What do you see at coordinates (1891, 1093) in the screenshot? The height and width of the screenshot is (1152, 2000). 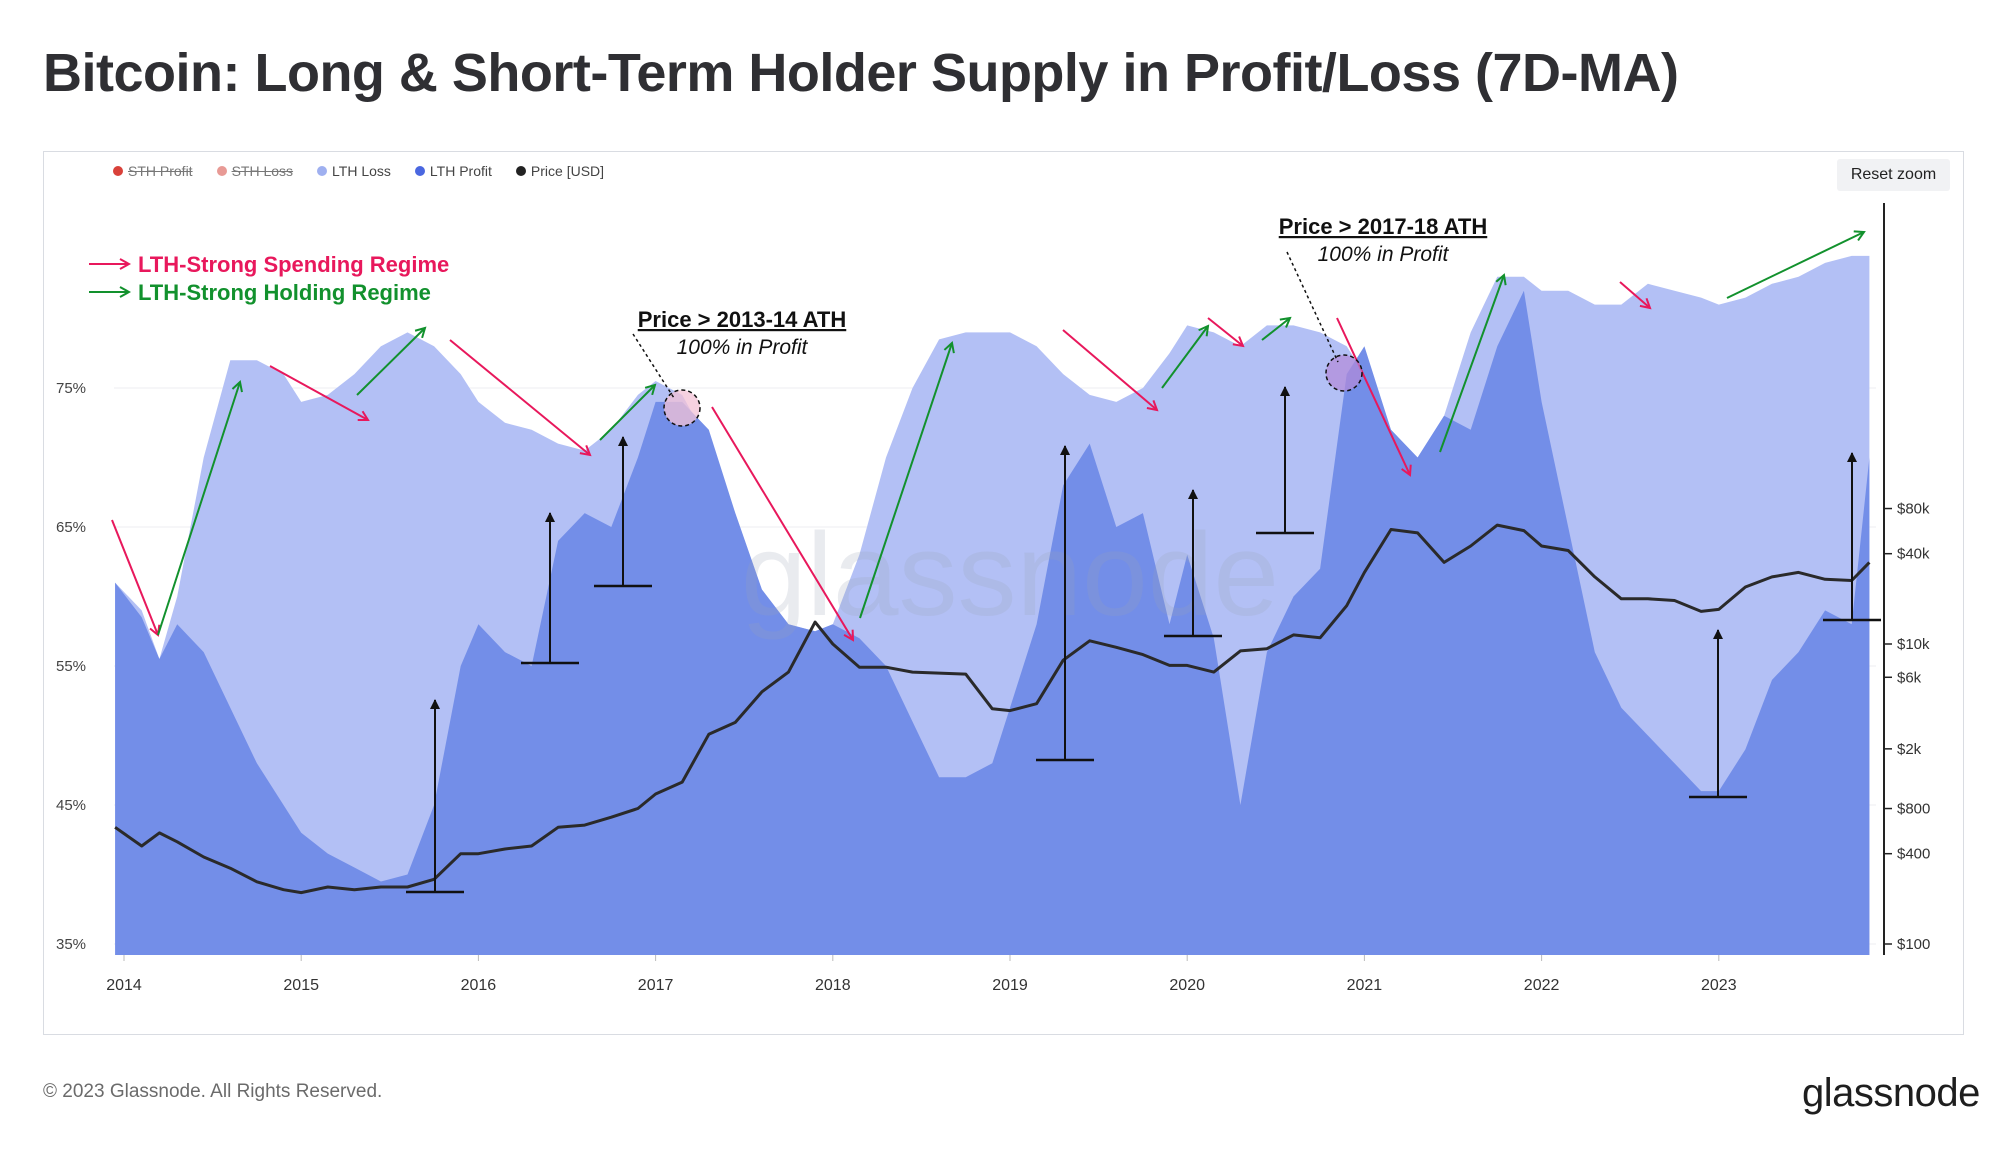 I see `glassnode-logo: glassnode` at bounding box center [1891, 1093].